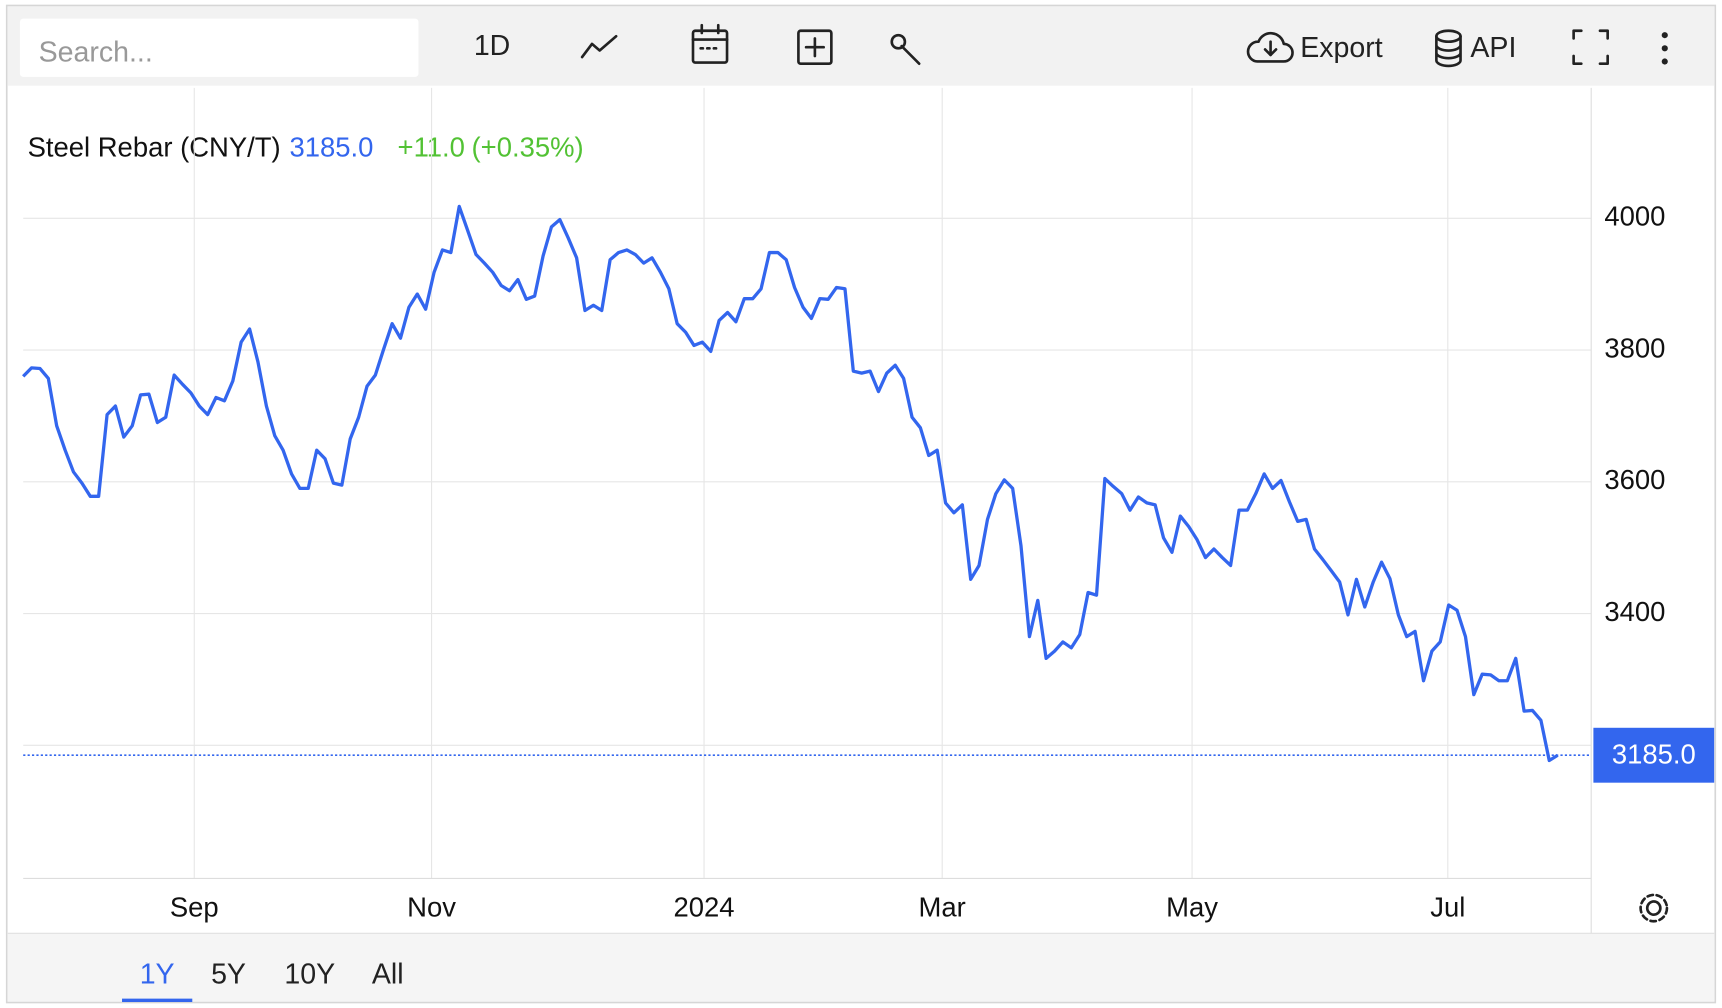 Image resolution: width=1722 pixels, height=1008 pixels. What do you see at coordinates (309, 975) in the screenshot?
I see `range-button: 10Y` at bounding box center [309, 975].